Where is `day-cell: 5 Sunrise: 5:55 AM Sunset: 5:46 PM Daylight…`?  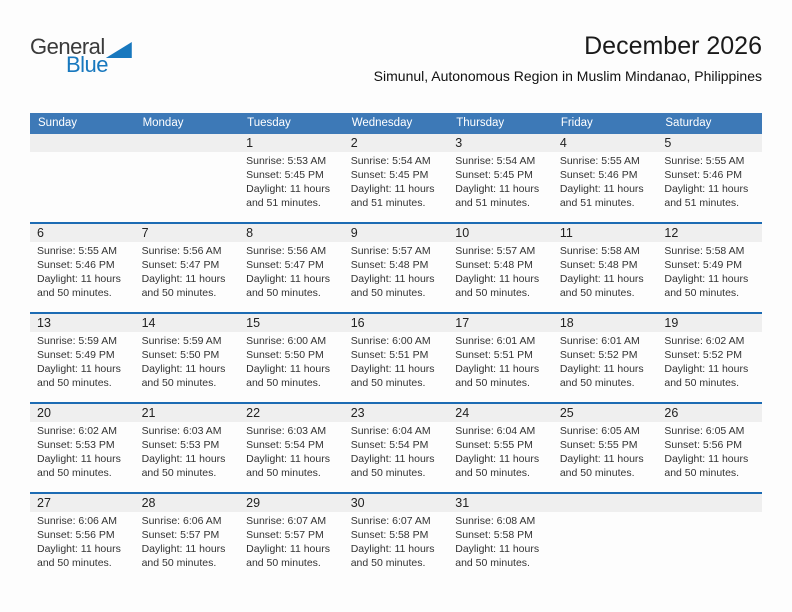
day-cell: 5 Sunrise: 5:55 AM Sunset: 5:46 PM Daylight… is located at coordinates (709, 178).